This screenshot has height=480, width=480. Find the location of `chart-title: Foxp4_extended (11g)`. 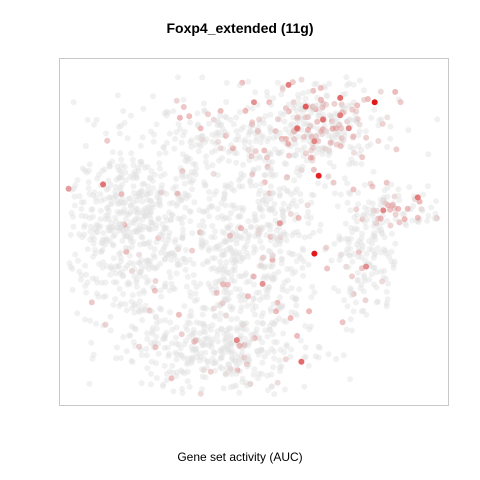

chart-title: Foxp4_extended (11g) is located at coordinates (240, 28).